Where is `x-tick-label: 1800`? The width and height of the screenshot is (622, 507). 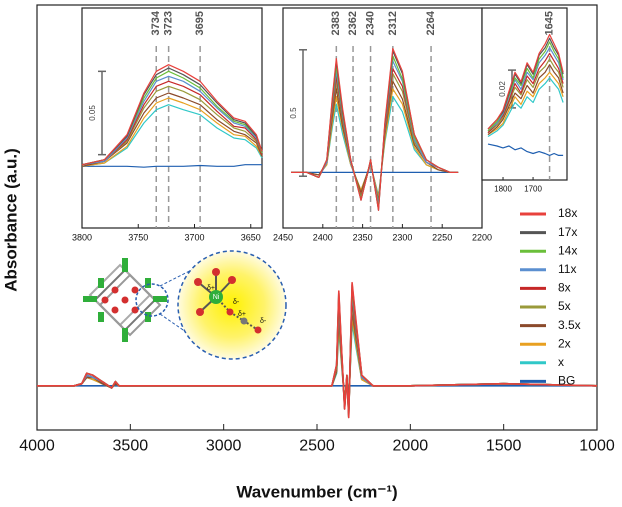 x-tick-label: 1800 is located at coordinates (503, 188).